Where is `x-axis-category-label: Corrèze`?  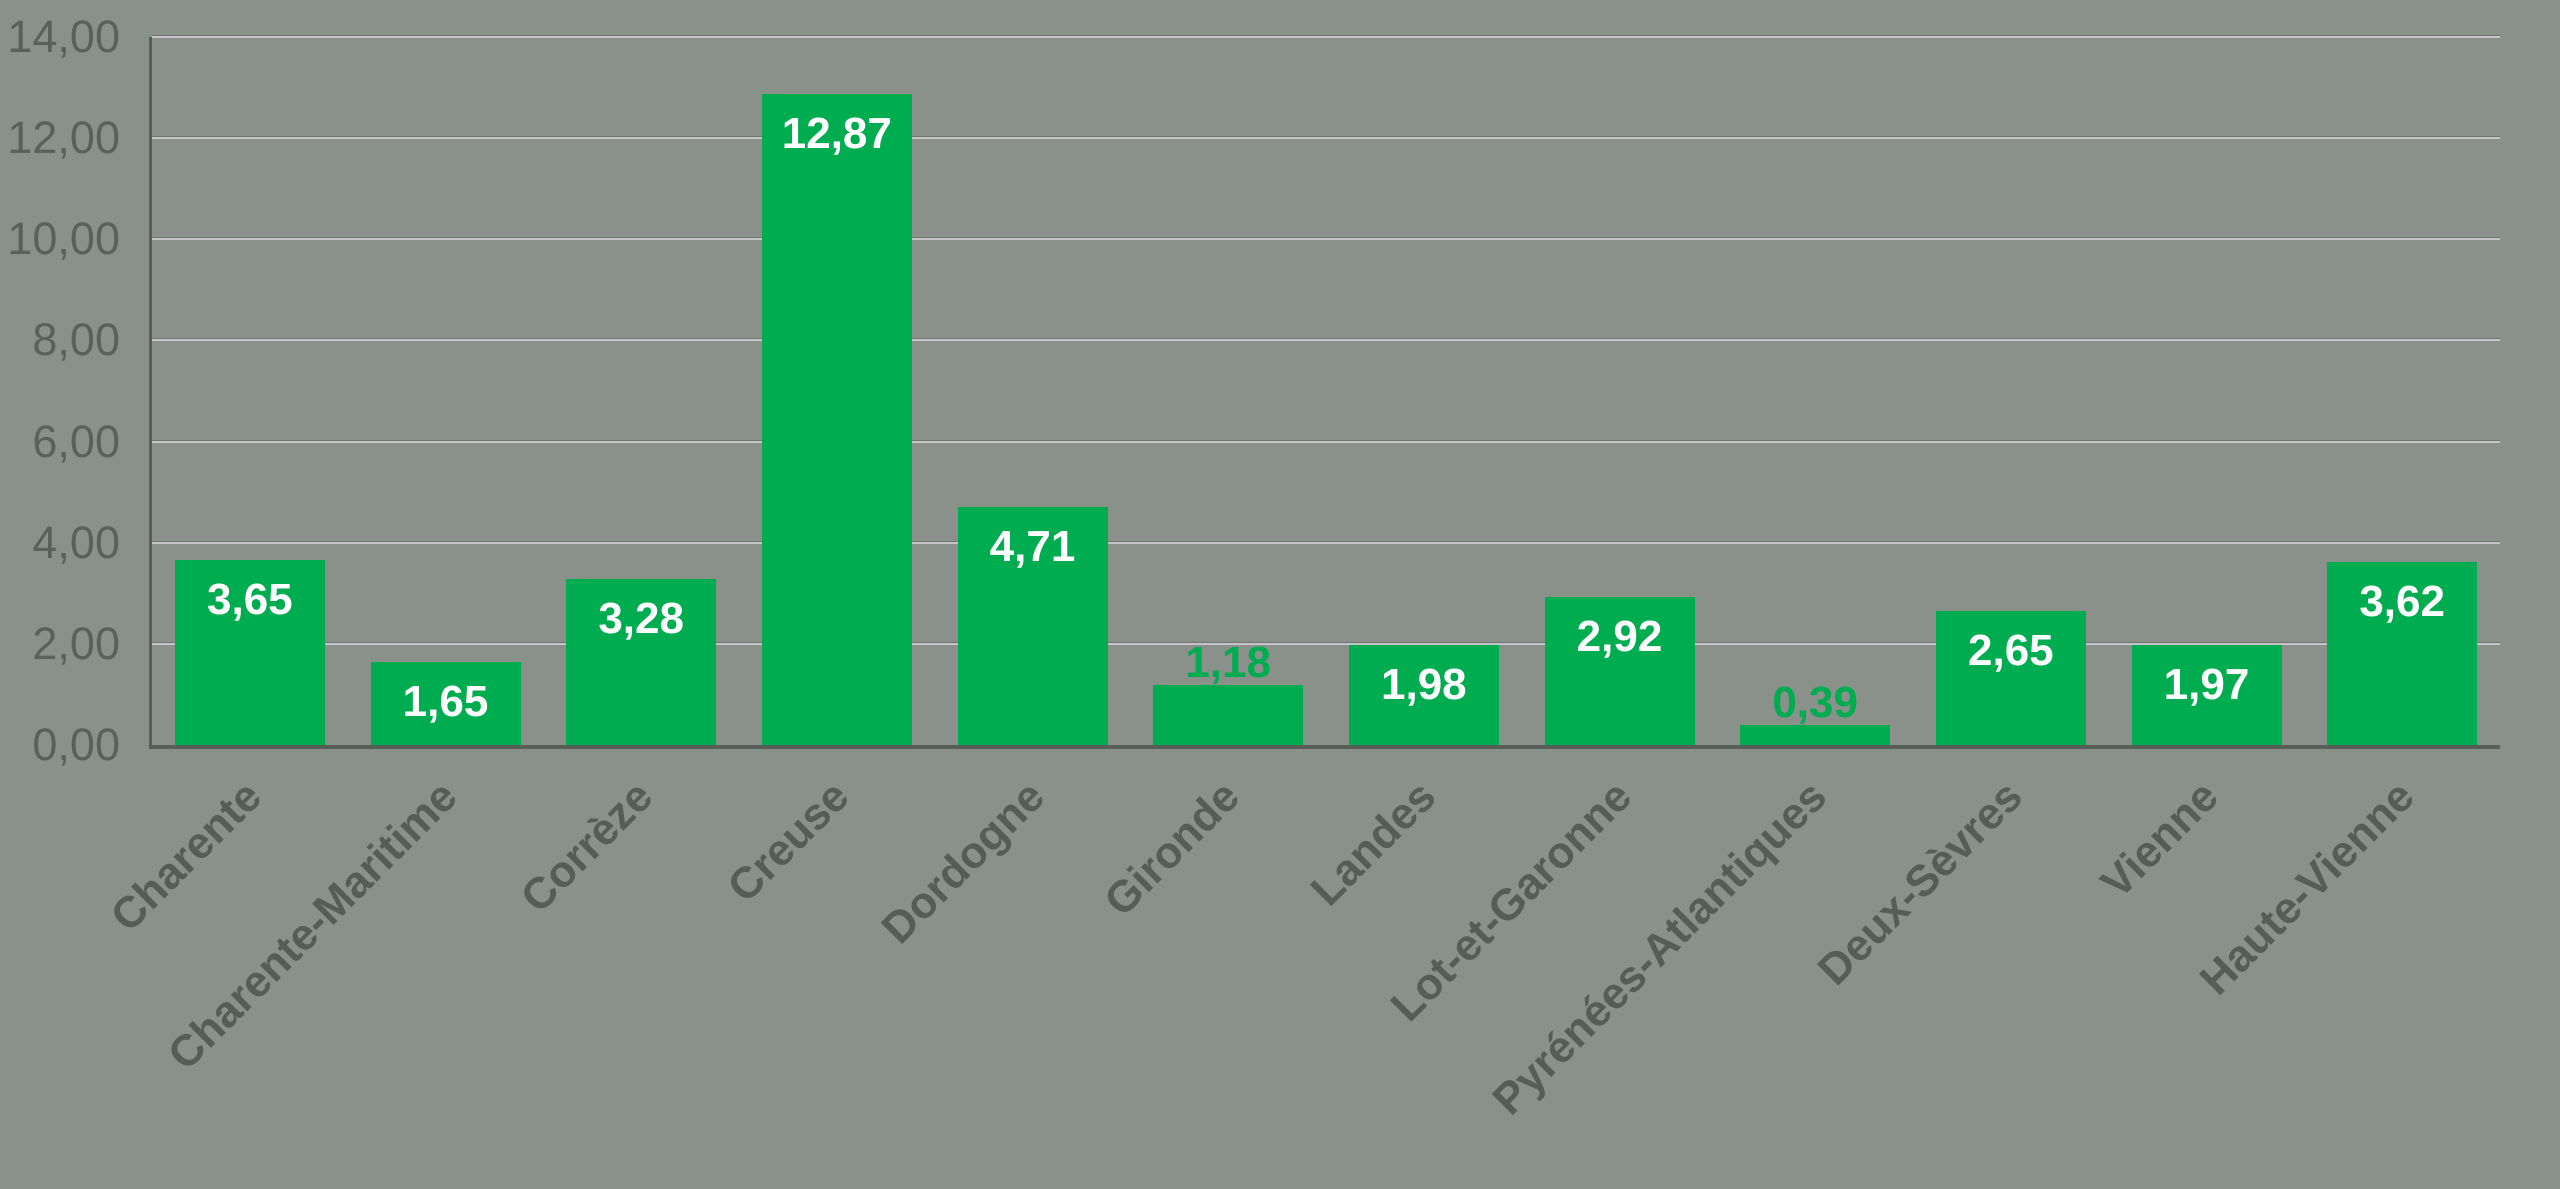
x-axis-category-label: Corrèze is located at coordinates (587, 847).